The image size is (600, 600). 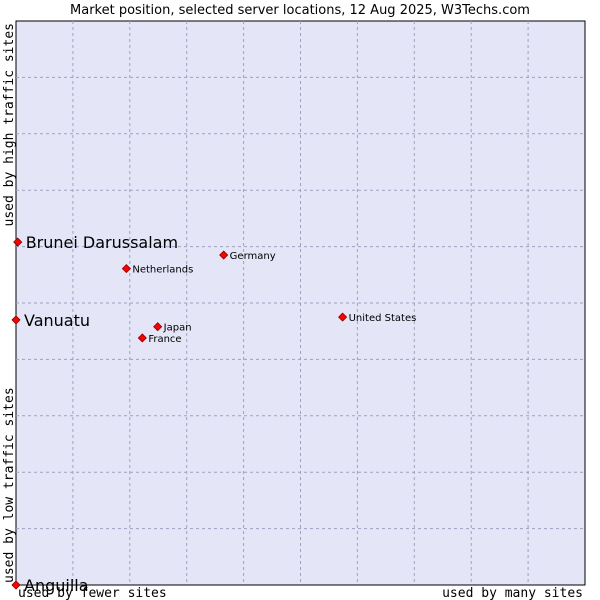 I want to click on data-point-japan: Japan, so click(x=172, y=328).